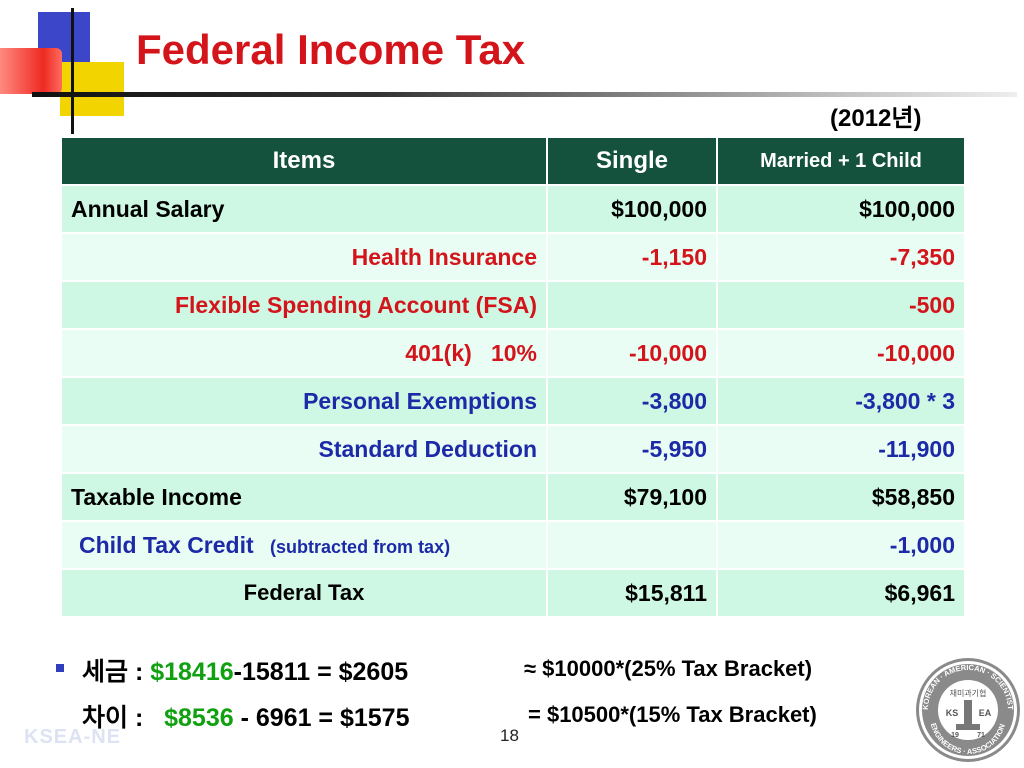 This screenshot has height=768, width=1024. I want to click on table-row: Standard Deduction -5,950 -11,900, so click(513, 449).